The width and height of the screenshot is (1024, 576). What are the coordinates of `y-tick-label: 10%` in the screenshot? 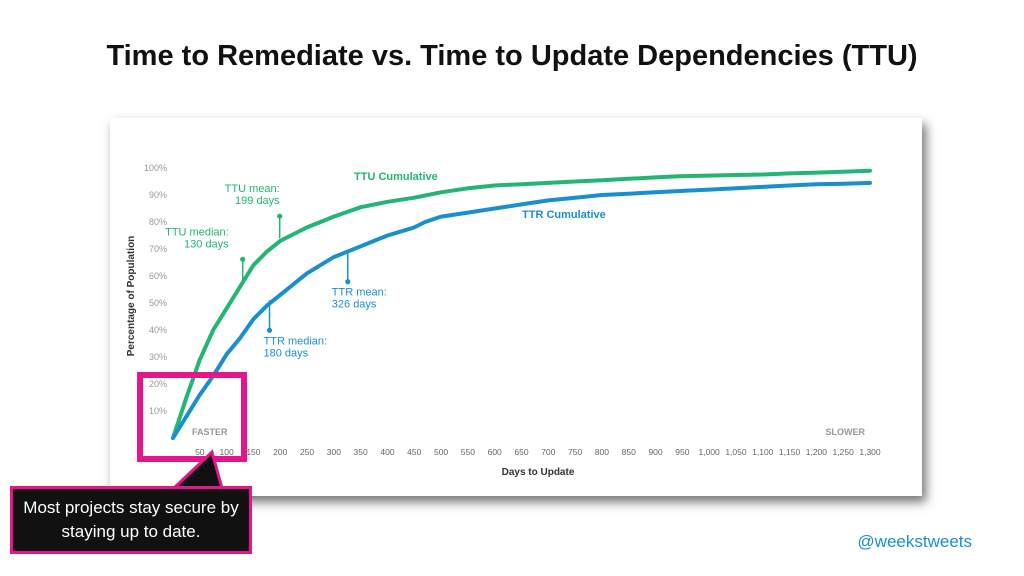 It's located at (158, 411).